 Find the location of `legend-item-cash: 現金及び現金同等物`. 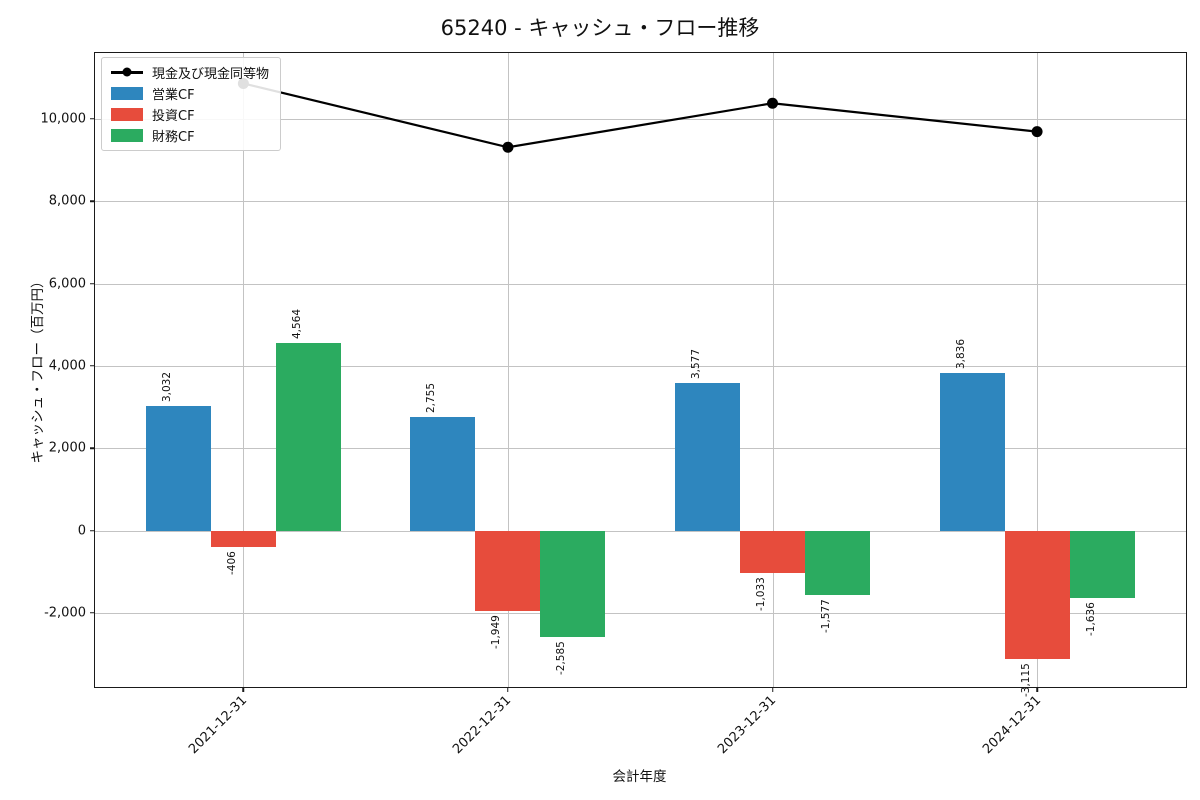

legend-item-cash: 現金及び現金同等物 is located at coordinates (190, 73).